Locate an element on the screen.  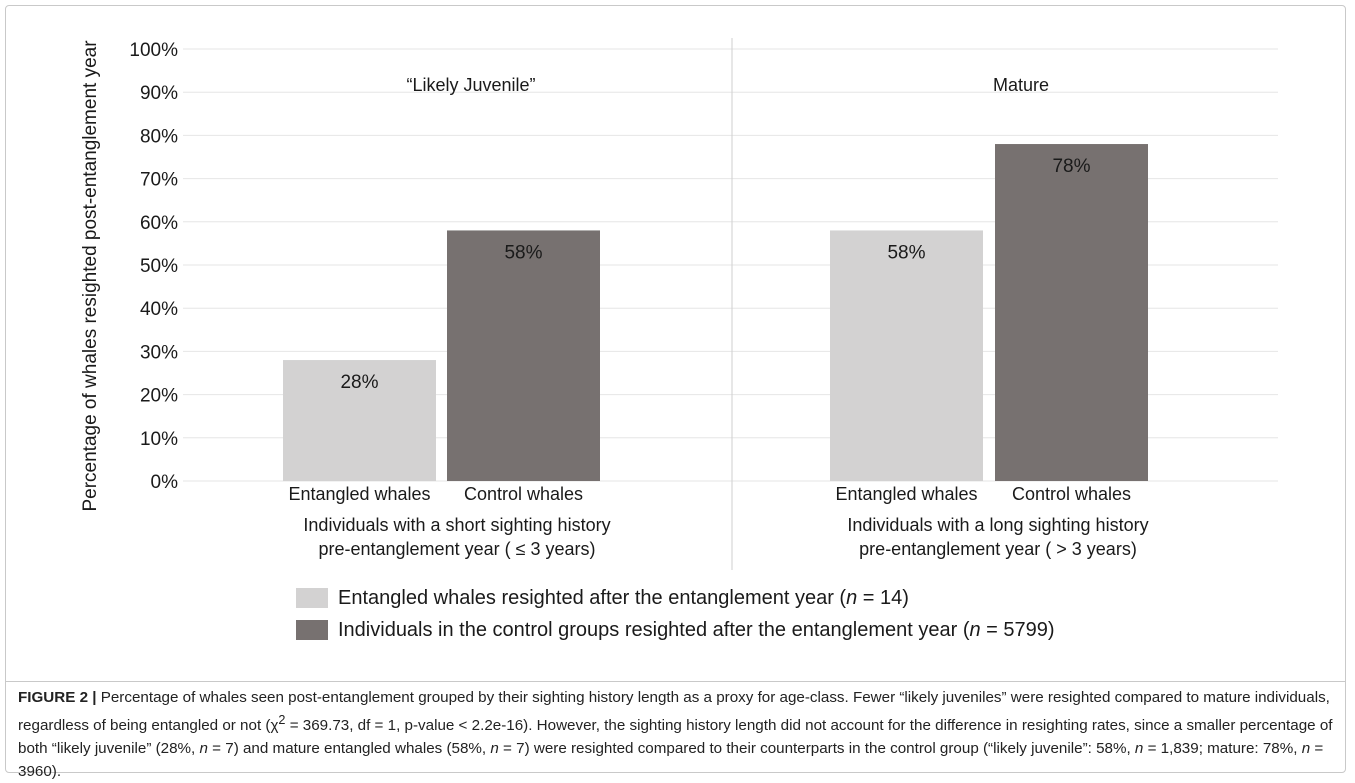
group-label: pre-entanglement year ( > 3 years) is located at coordinates (998, 549).